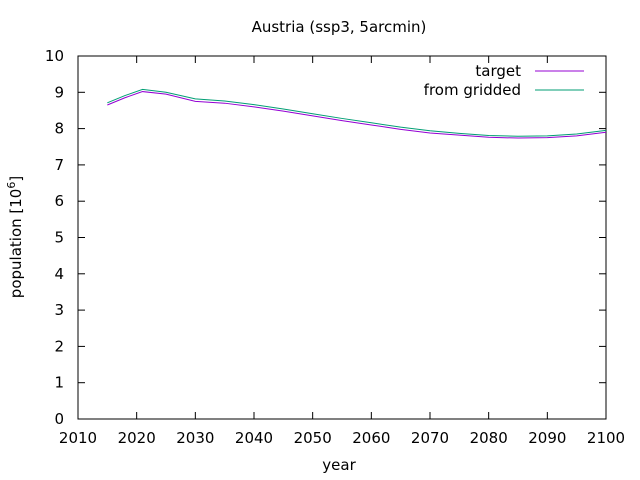  I want to click on y-tick-label: 5, so click(59, 238).